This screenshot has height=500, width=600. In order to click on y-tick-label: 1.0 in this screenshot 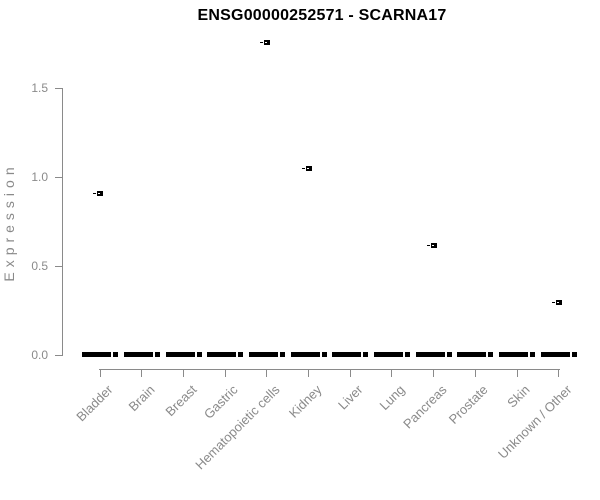, I will do `click(39, 177)`.